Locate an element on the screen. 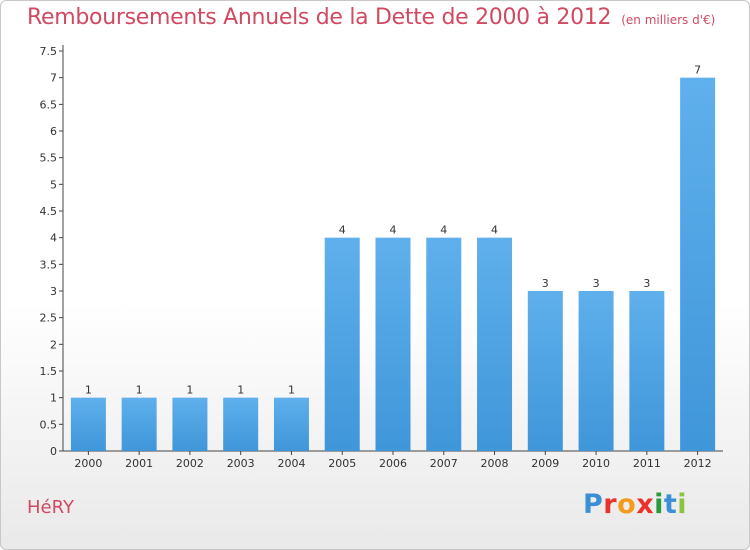  place-name: HéRY is located at coordinates (50, 507).